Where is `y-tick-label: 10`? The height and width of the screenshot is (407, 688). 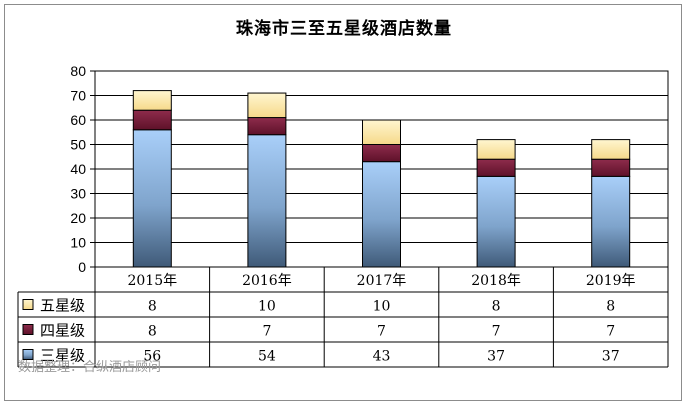 y-tick-label: 10 is located at coordinates (78, 243).